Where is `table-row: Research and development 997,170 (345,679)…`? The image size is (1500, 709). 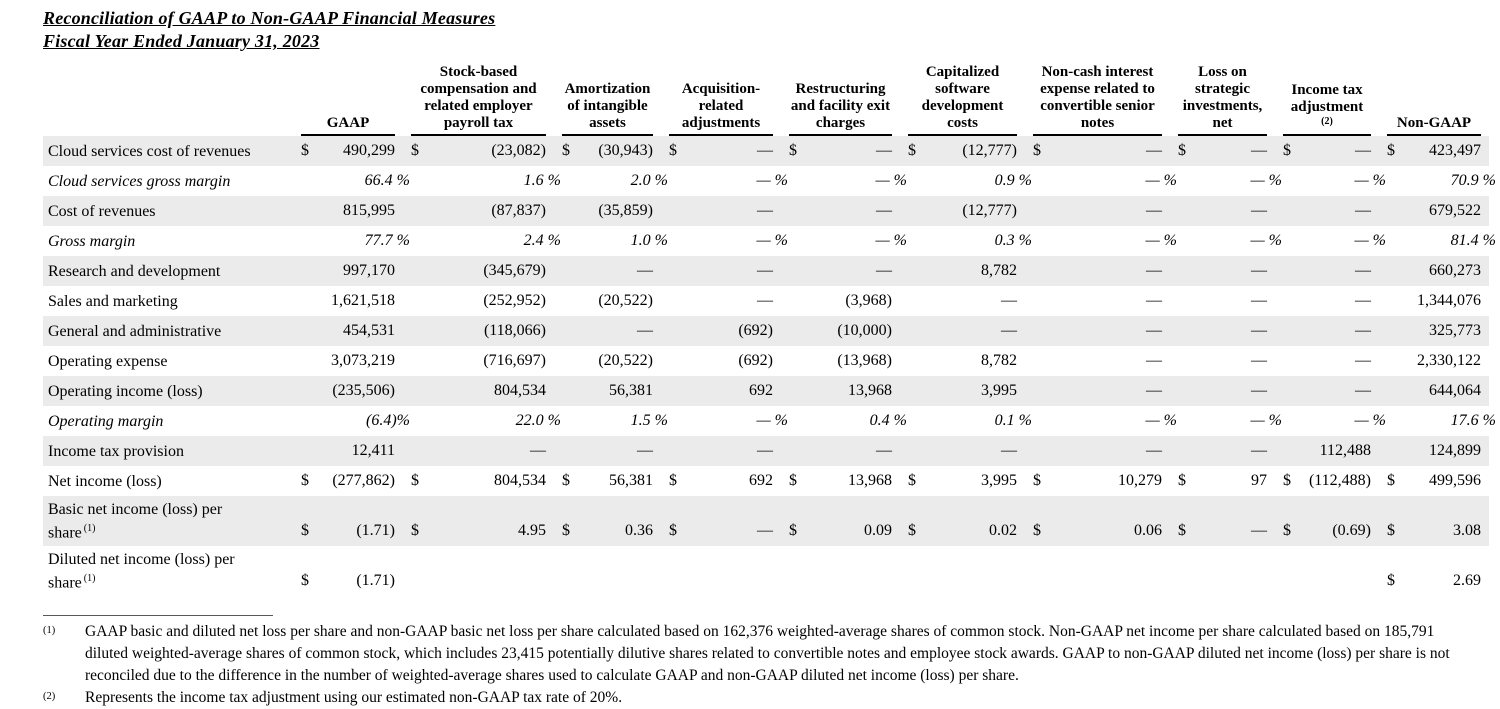 table-row: Research and development 997,170 (345,679)… is located at coordinates (766, 271).